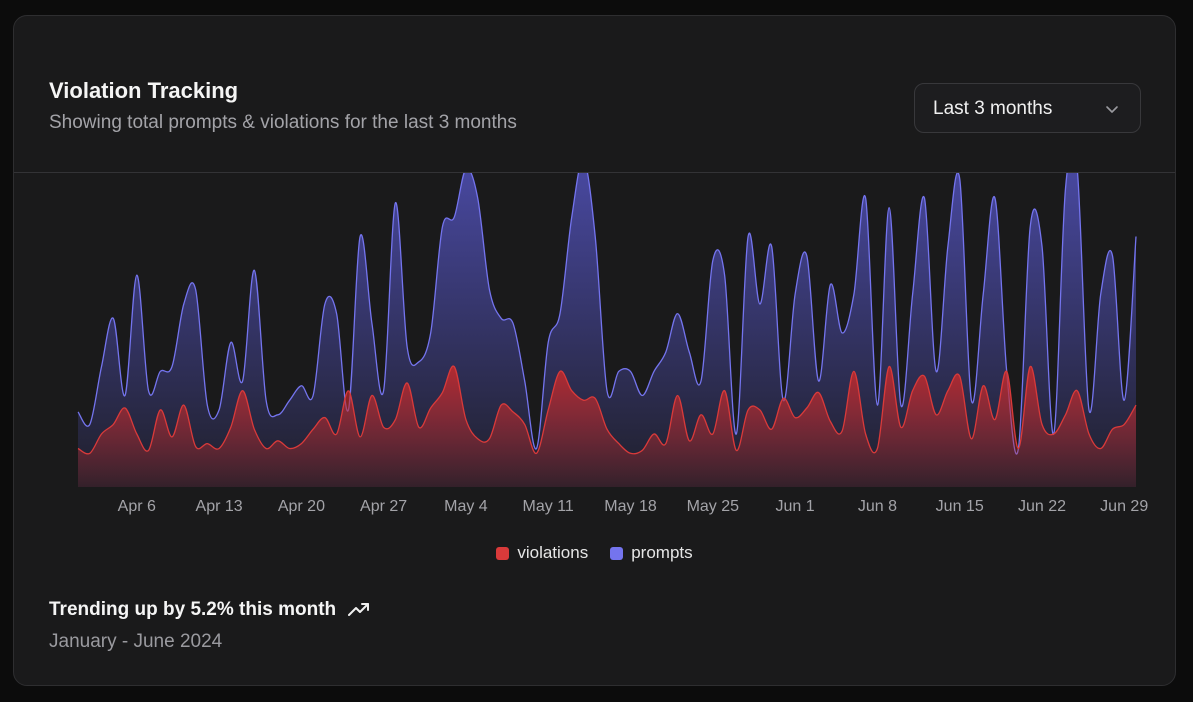 Image resolution: width=1193 pixels, height=702 pixels. I want to click on x-tick-label: Jun 8, so click(877, 506).